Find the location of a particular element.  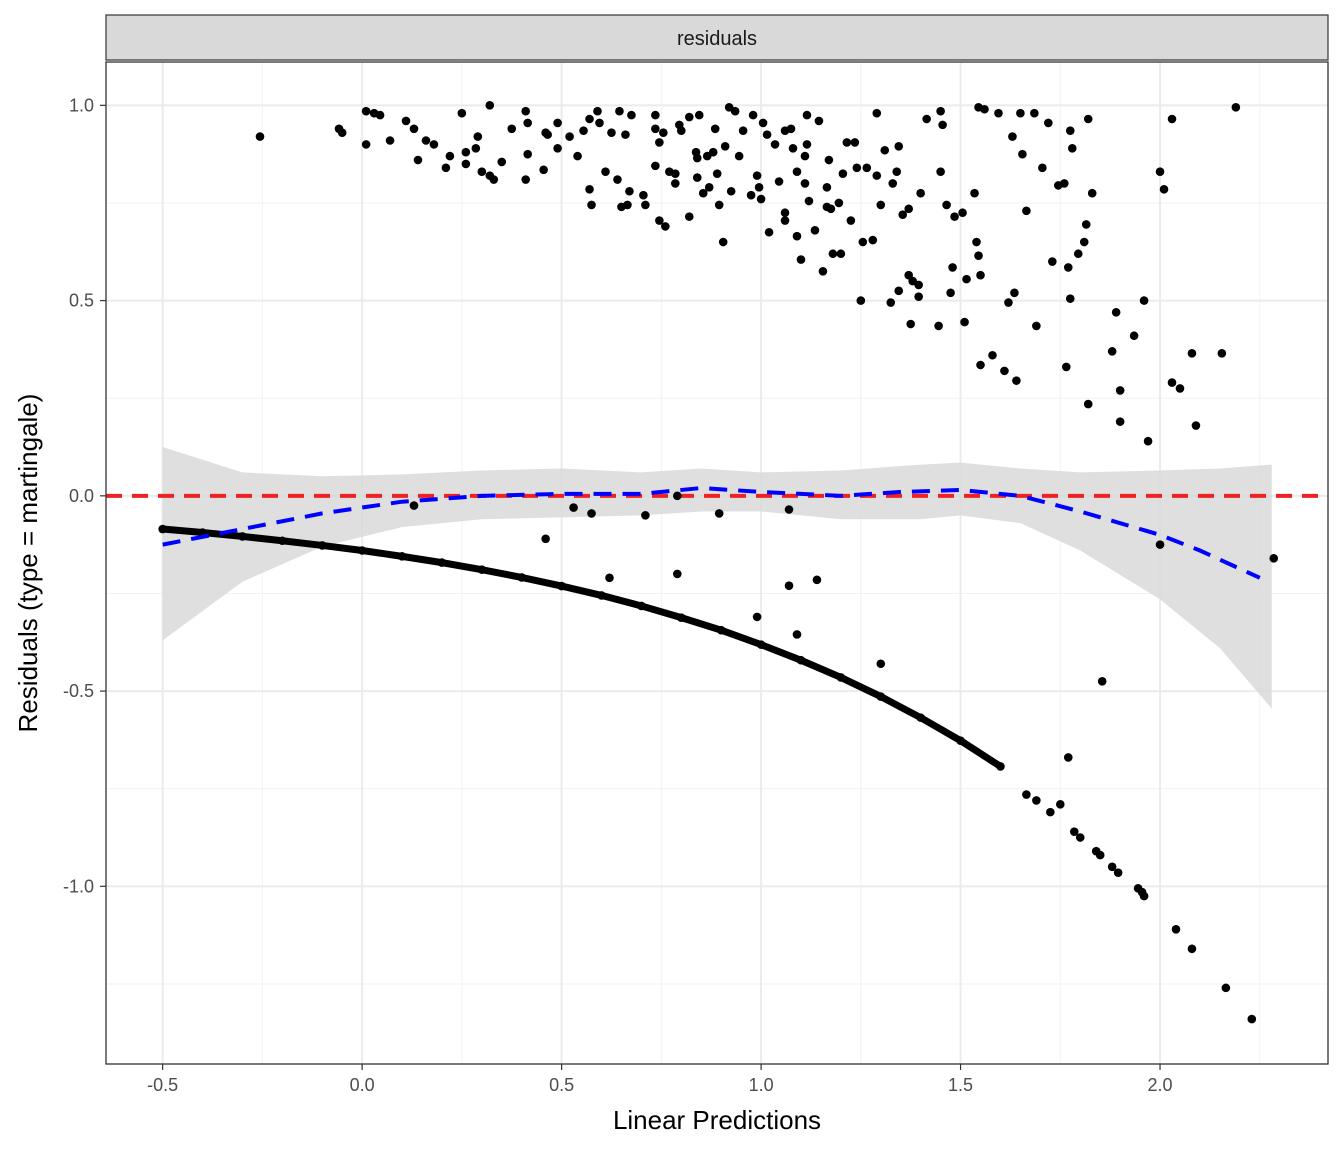

x-tick-label: 2.0 is located at coordinates (1160, 1085).